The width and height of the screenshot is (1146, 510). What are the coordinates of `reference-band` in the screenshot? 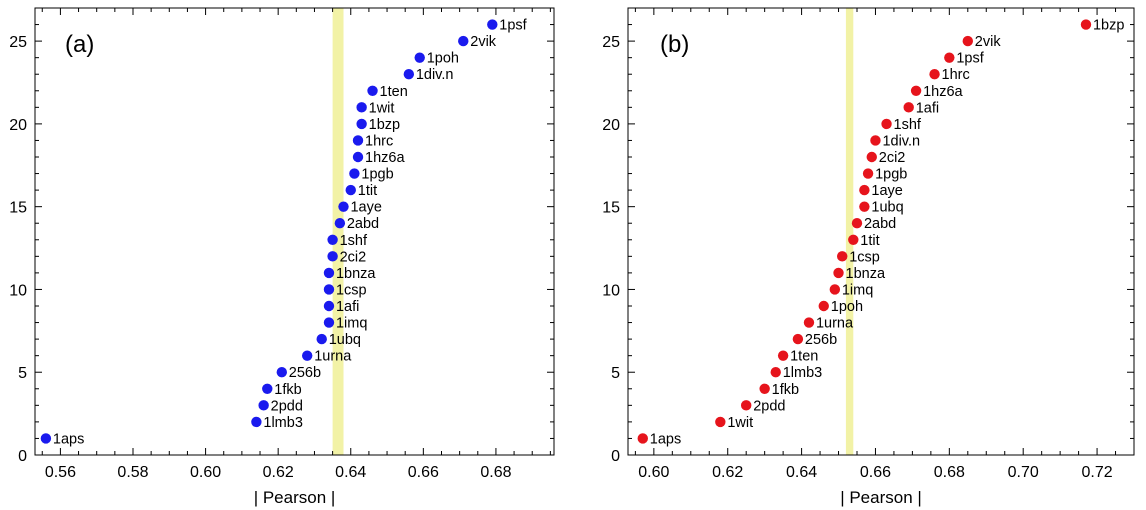 It's located at (849, 231).